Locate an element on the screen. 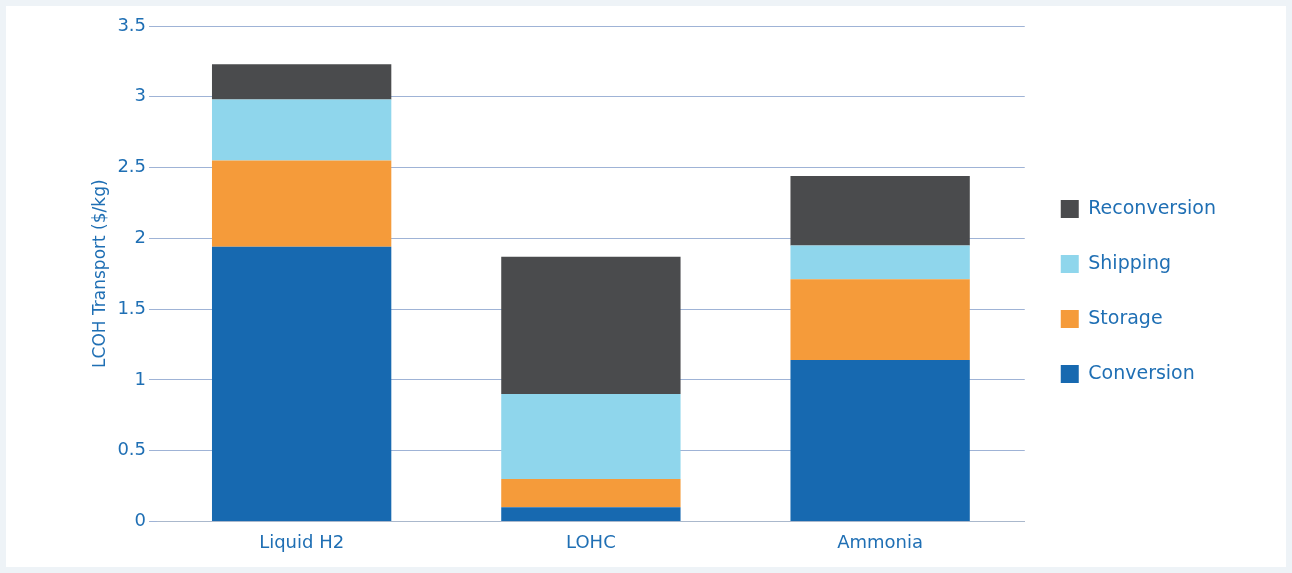  y-axis-title: LCOH Transport ($/kg) is located at coordinates (98, 273).